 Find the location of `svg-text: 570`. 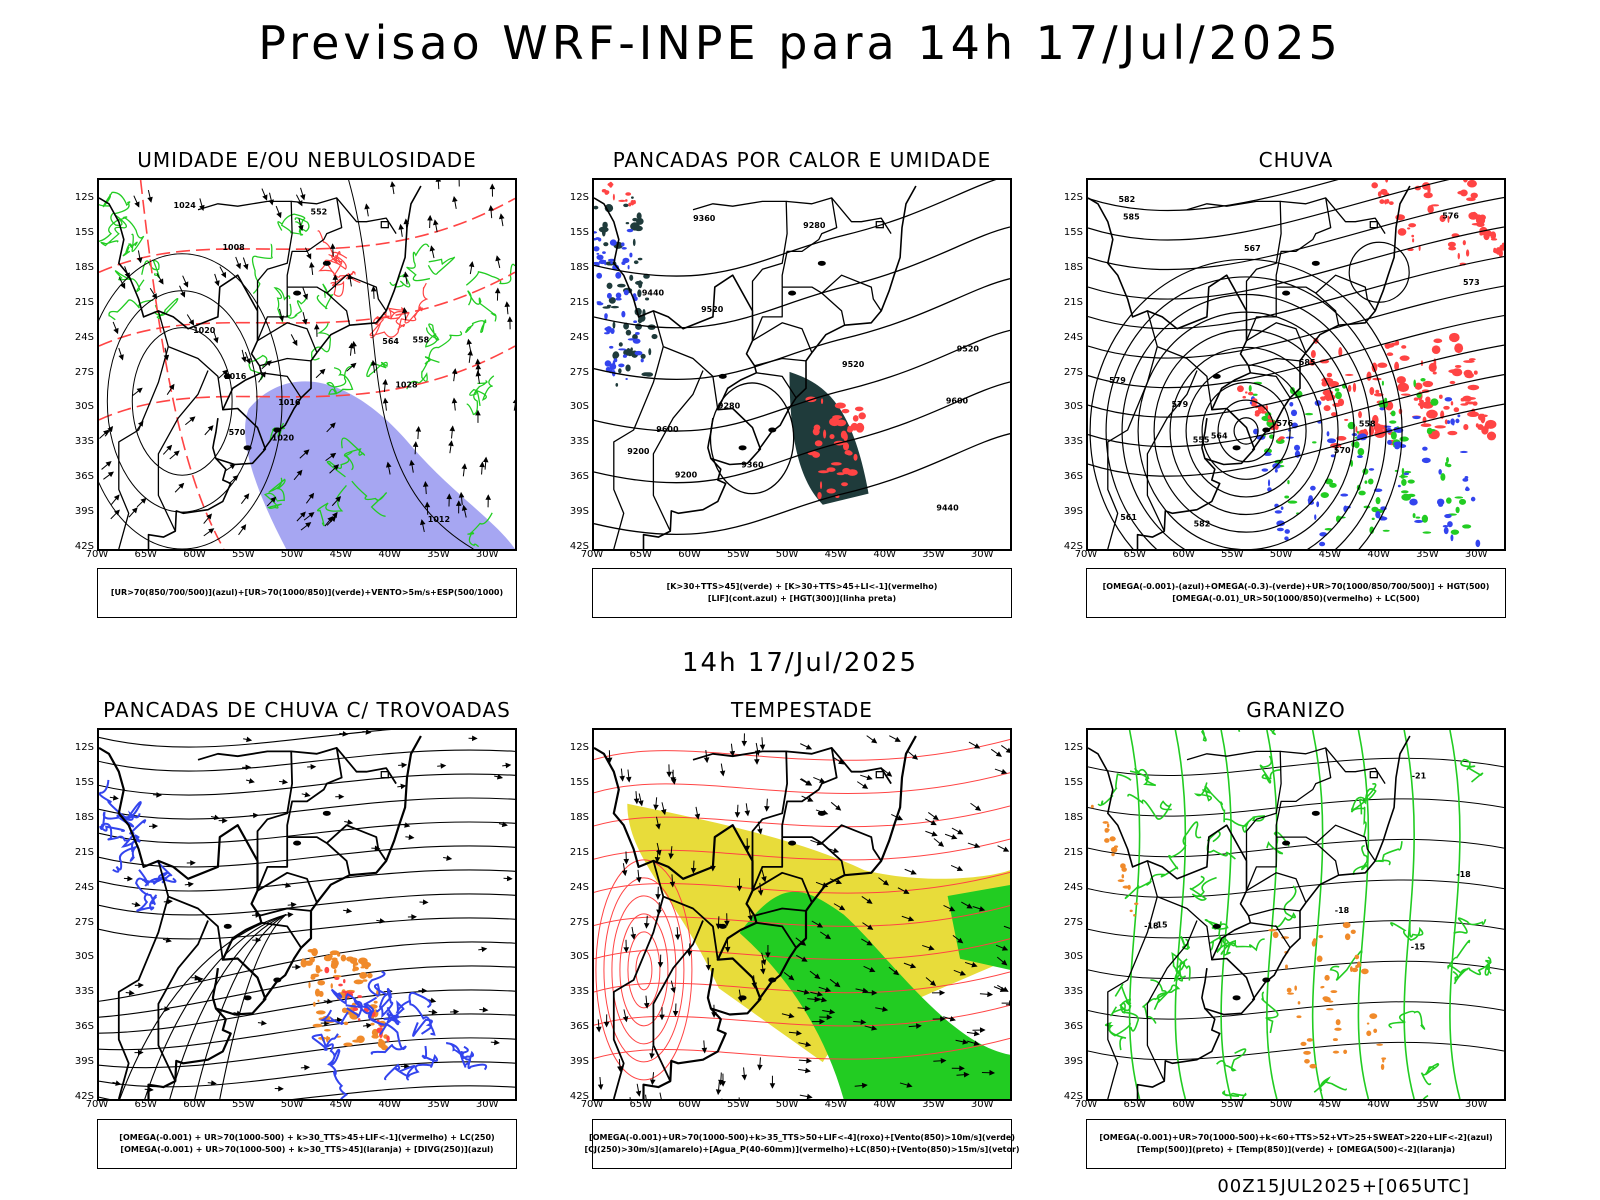

svg-text: 570 is located at coordinates (237, 432).